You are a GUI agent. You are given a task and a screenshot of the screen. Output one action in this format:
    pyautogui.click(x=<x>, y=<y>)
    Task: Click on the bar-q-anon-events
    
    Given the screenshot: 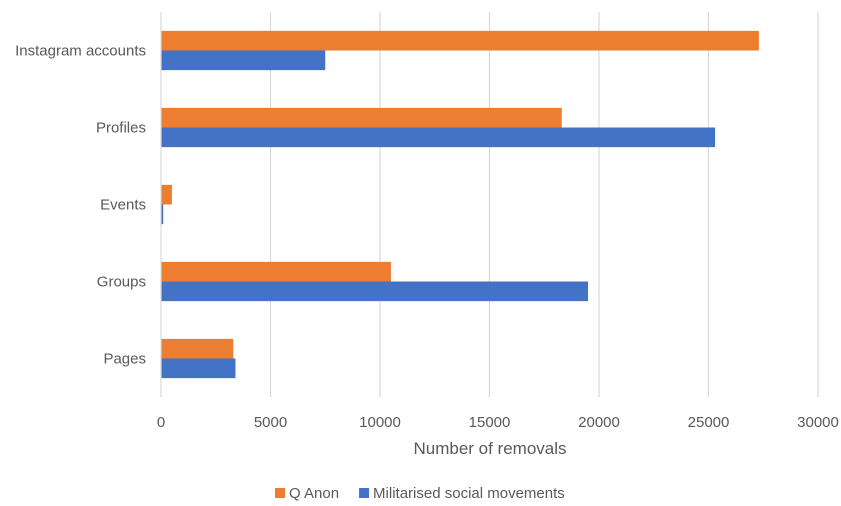 What is the action you would take?
    pyautogui.click(x=166, y=194)
    